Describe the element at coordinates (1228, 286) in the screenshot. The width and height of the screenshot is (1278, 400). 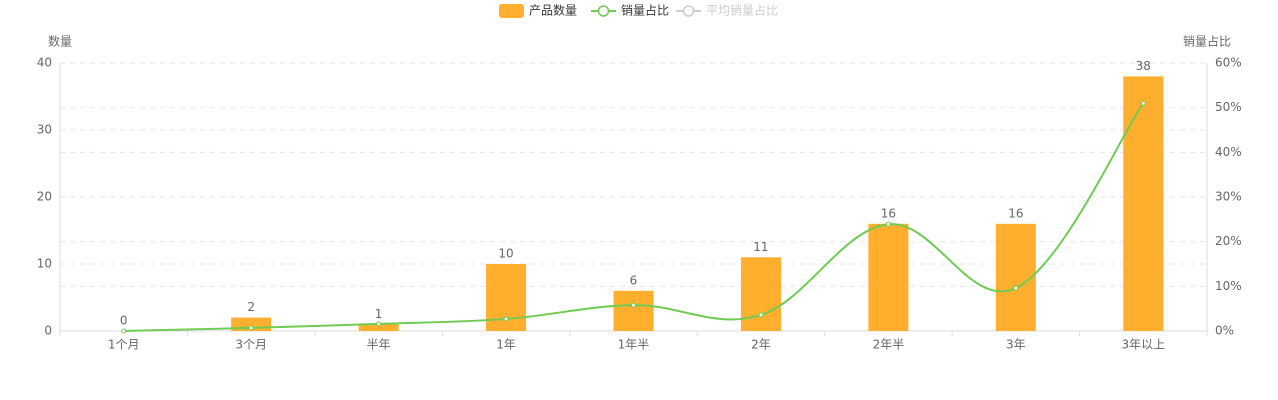
I see `y2-tick-label: 10%` at that location.